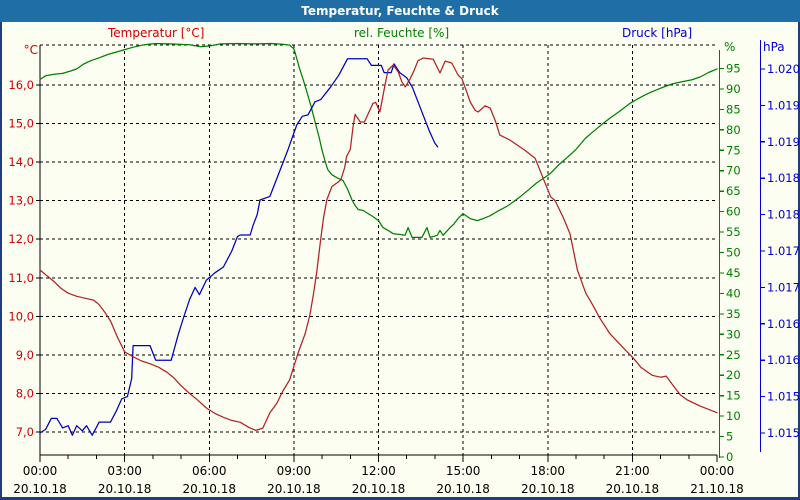 This screenshot has height=500, width=800. Describe the element at coordinates (25, 393) in the screenshot. I see `temperature-tick-label: 8,0` at that location.